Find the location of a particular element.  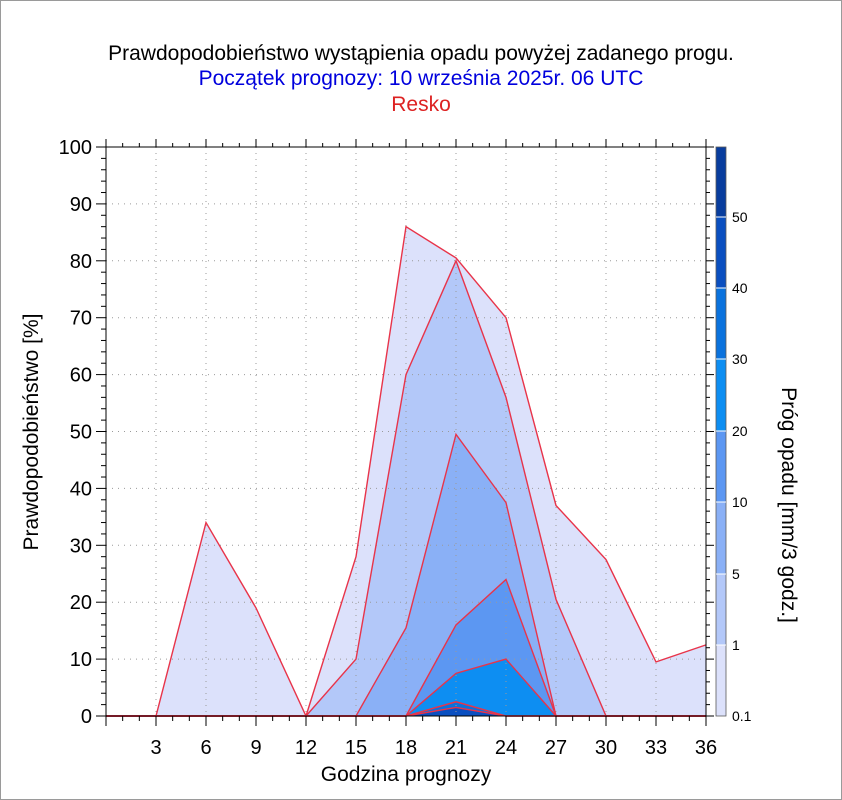

colorbar-label: 5 is located at coordinates (736, 574).